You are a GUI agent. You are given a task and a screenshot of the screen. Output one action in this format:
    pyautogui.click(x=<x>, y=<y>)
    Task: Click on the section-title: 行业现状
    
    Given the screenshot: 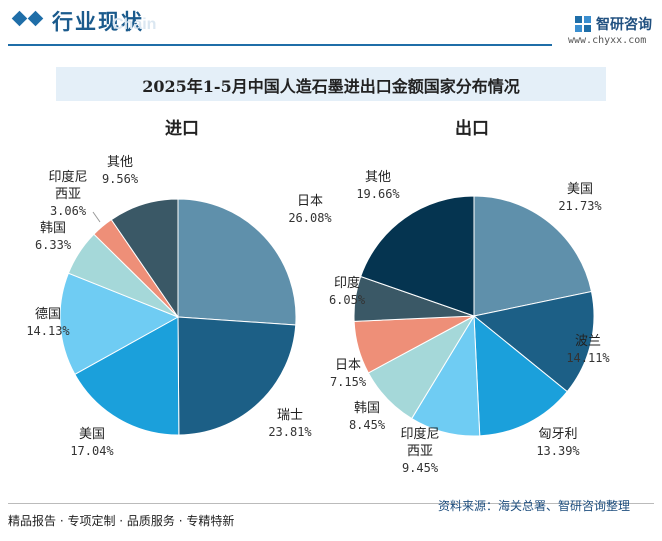 What is the action you would take?
    pyautogui.click(x=98, y=22)
    